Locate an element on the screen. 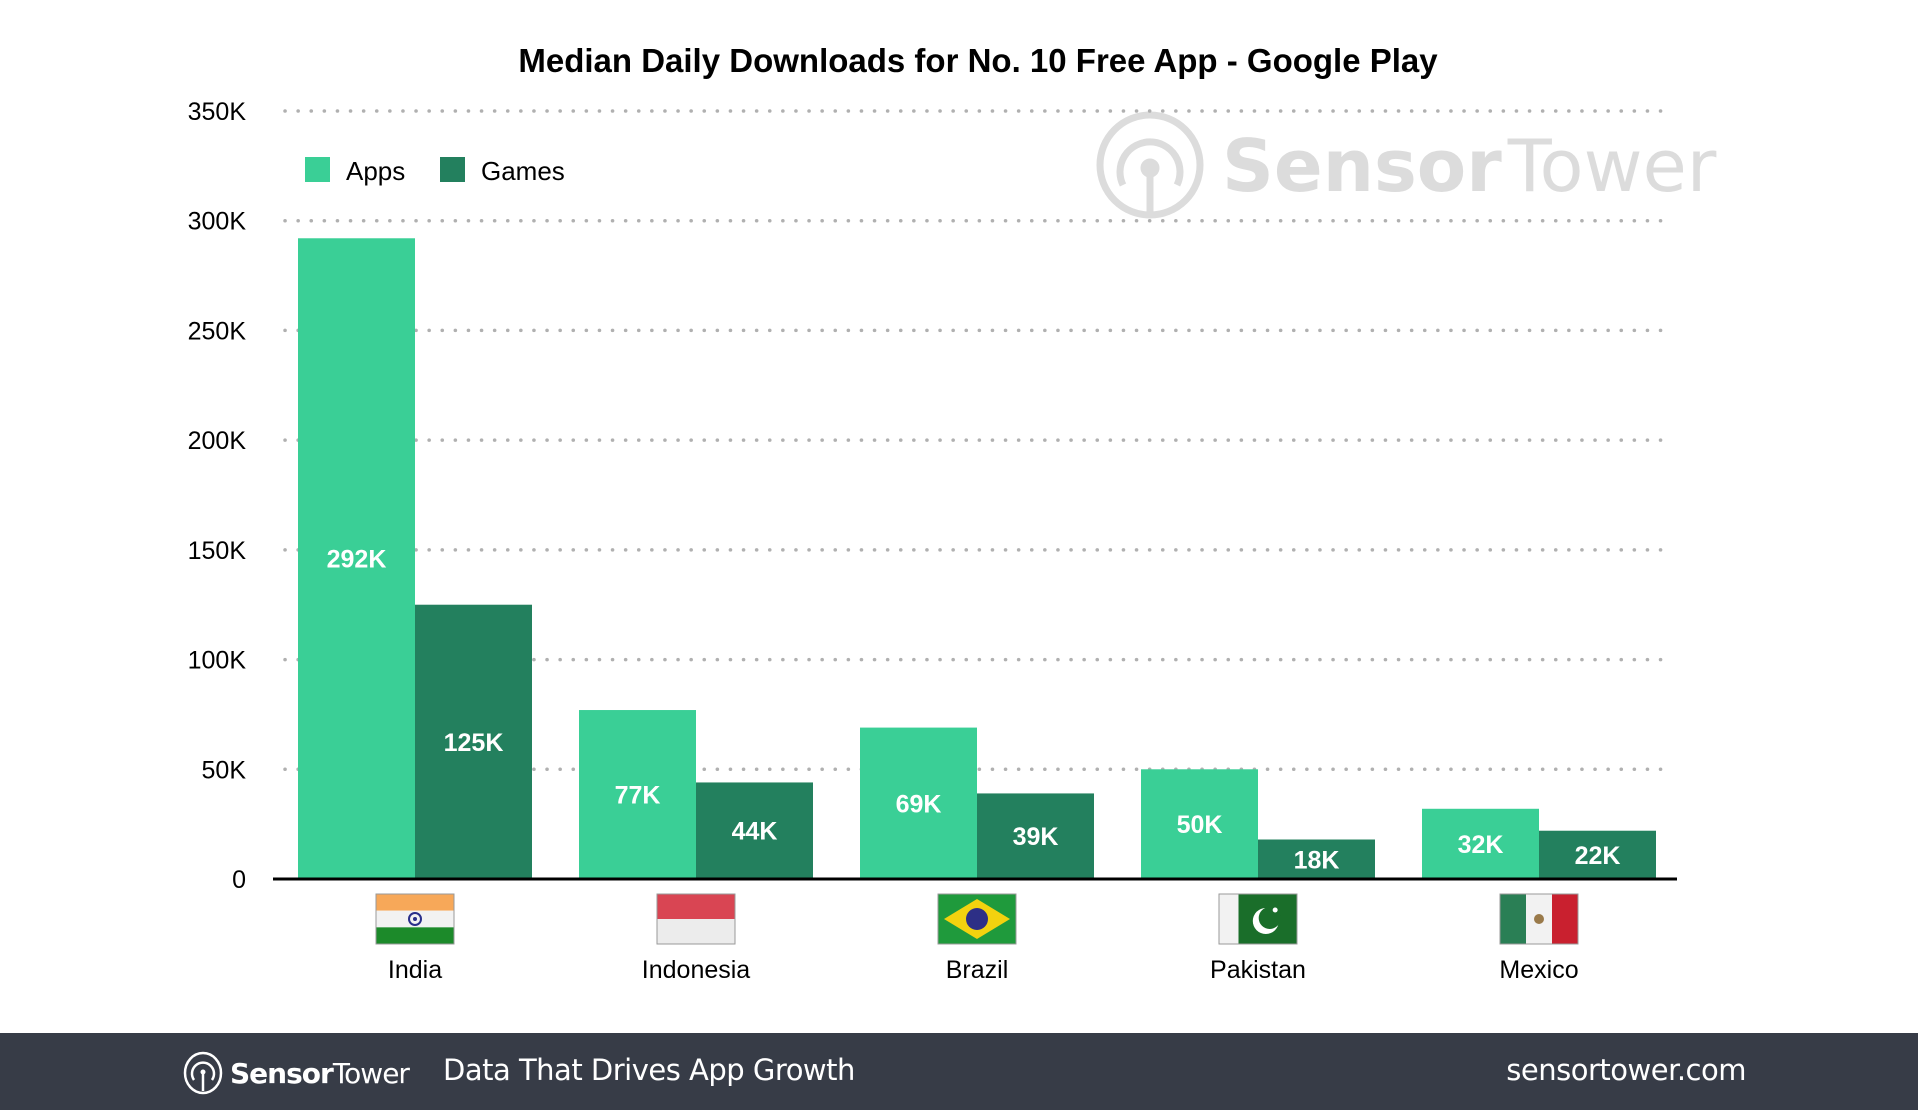  bar-apps-brazil is located at coordinates (918, 803).